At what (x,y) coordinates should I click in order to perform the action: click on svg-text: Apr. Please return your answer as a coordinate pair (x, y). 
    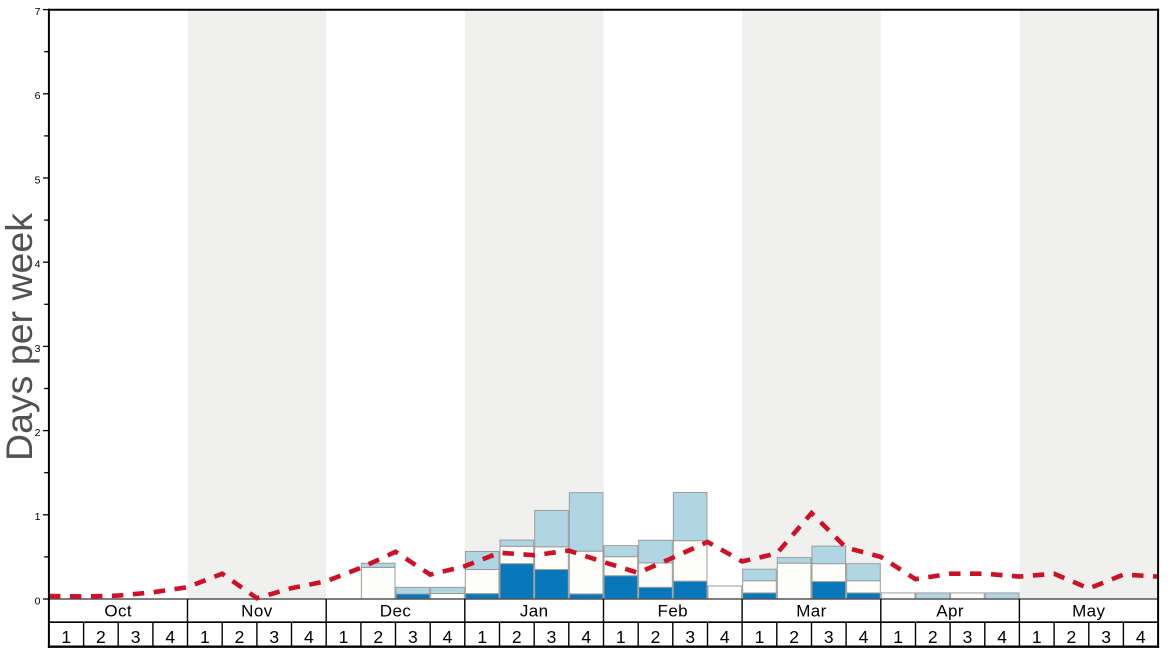
    Looking at the image, I should click on (950, 610).